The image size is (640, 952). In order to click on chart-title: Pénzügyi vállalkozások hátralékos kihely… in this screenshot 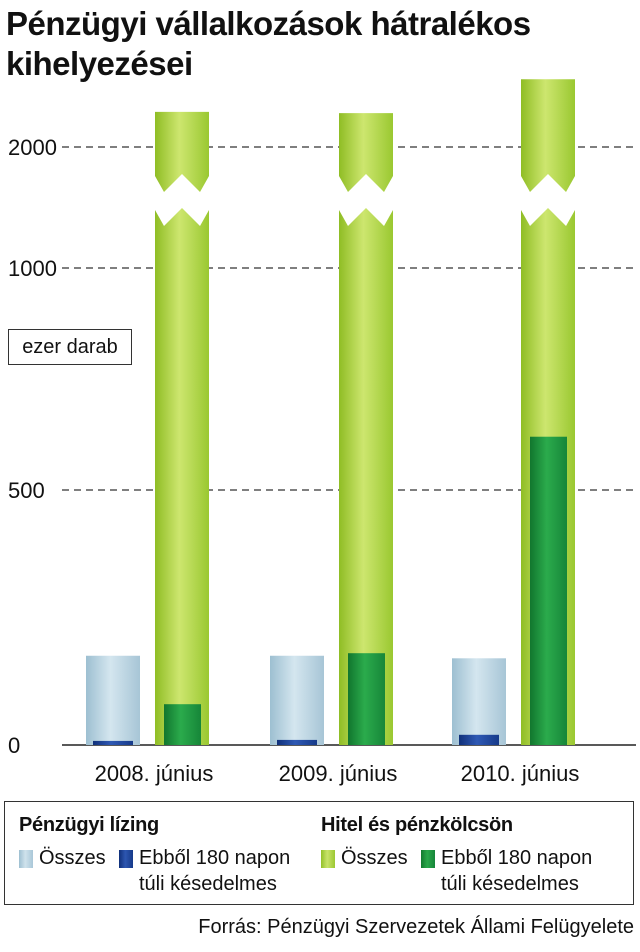, I will do `click(316, 44)`.